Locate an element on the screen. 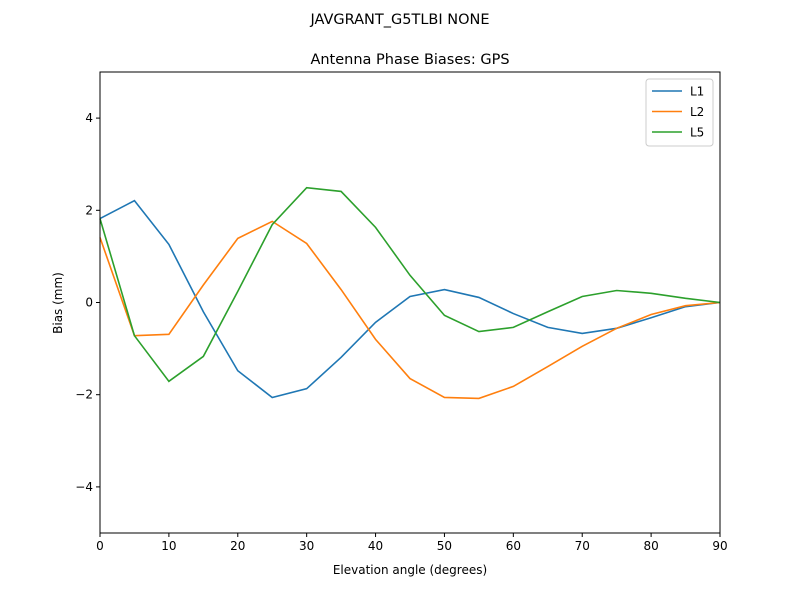 The height and width of the screenshot is (604, 800). legend-box is located at coordinates (679, 112).